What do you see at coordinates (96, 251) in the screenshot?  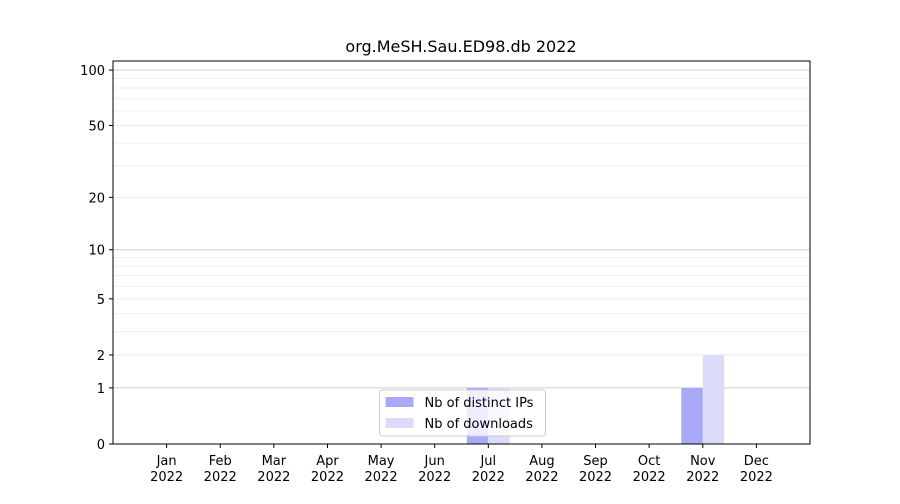 I see `y-tick-label: 10` at bounding box center [96, 251].